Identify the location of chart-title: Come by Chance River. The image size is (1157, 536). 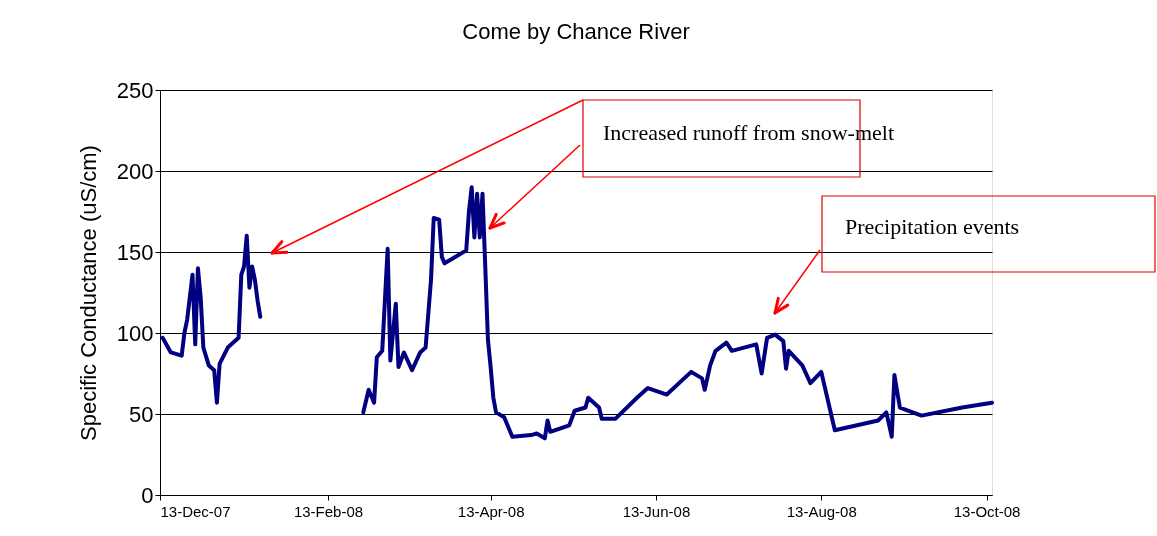
(576, 31).